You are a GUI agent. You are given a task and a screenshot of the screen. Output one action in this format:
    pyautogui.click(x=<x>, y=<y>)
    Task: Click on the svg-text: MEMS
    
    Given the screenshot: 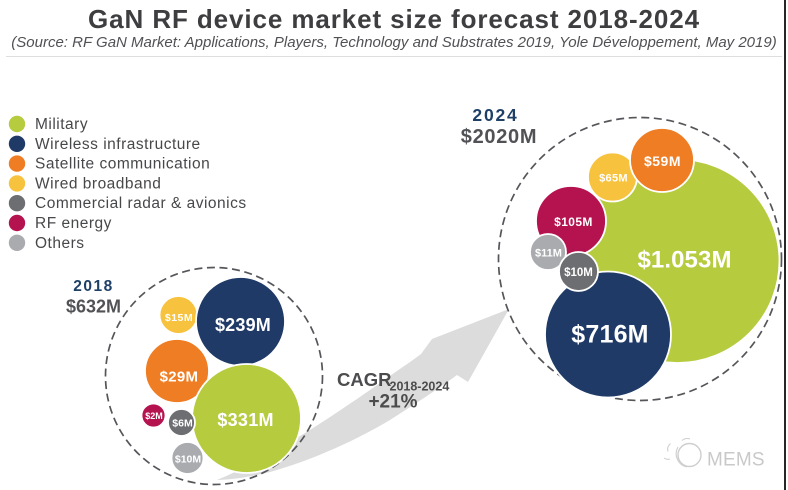 What is the action you would take?
    pyautogui.click(x=736, y=460)
    